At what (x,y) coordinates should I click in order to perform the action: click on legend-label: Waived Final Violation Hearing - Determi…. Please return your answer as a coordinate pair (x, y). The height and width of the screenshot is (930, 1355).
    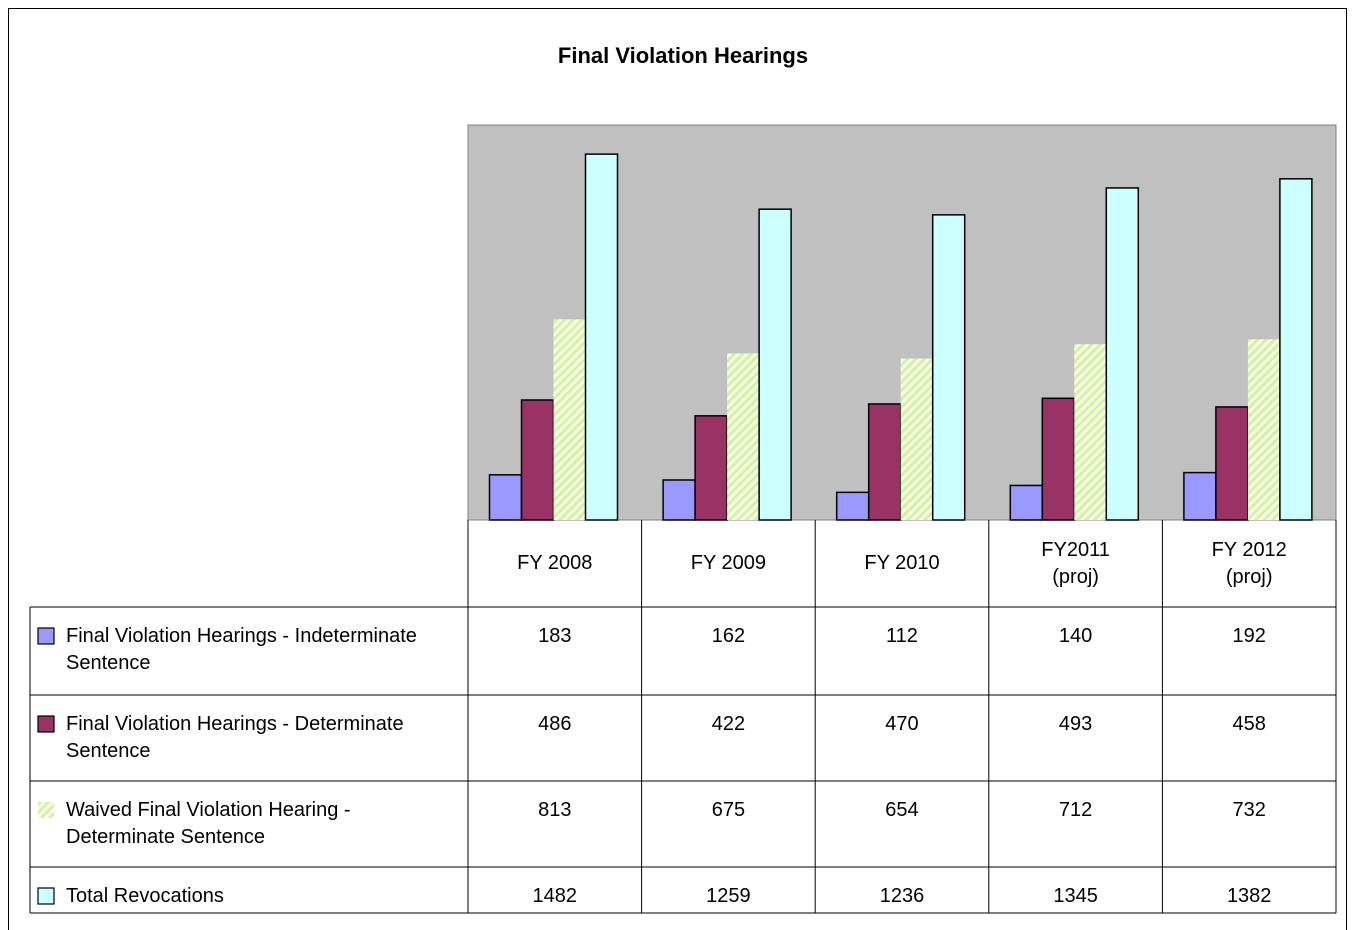
    Looking at the image, I should click on (208, 823).